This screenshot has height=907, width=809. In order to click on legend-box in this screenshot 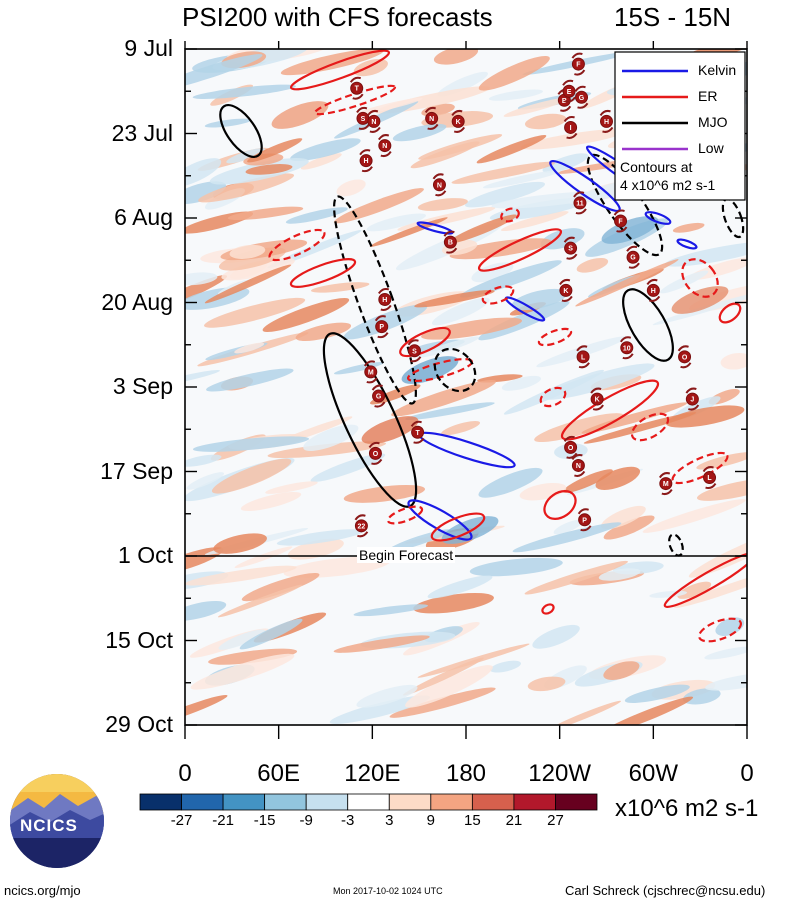, I will do `click(680, 126)`.